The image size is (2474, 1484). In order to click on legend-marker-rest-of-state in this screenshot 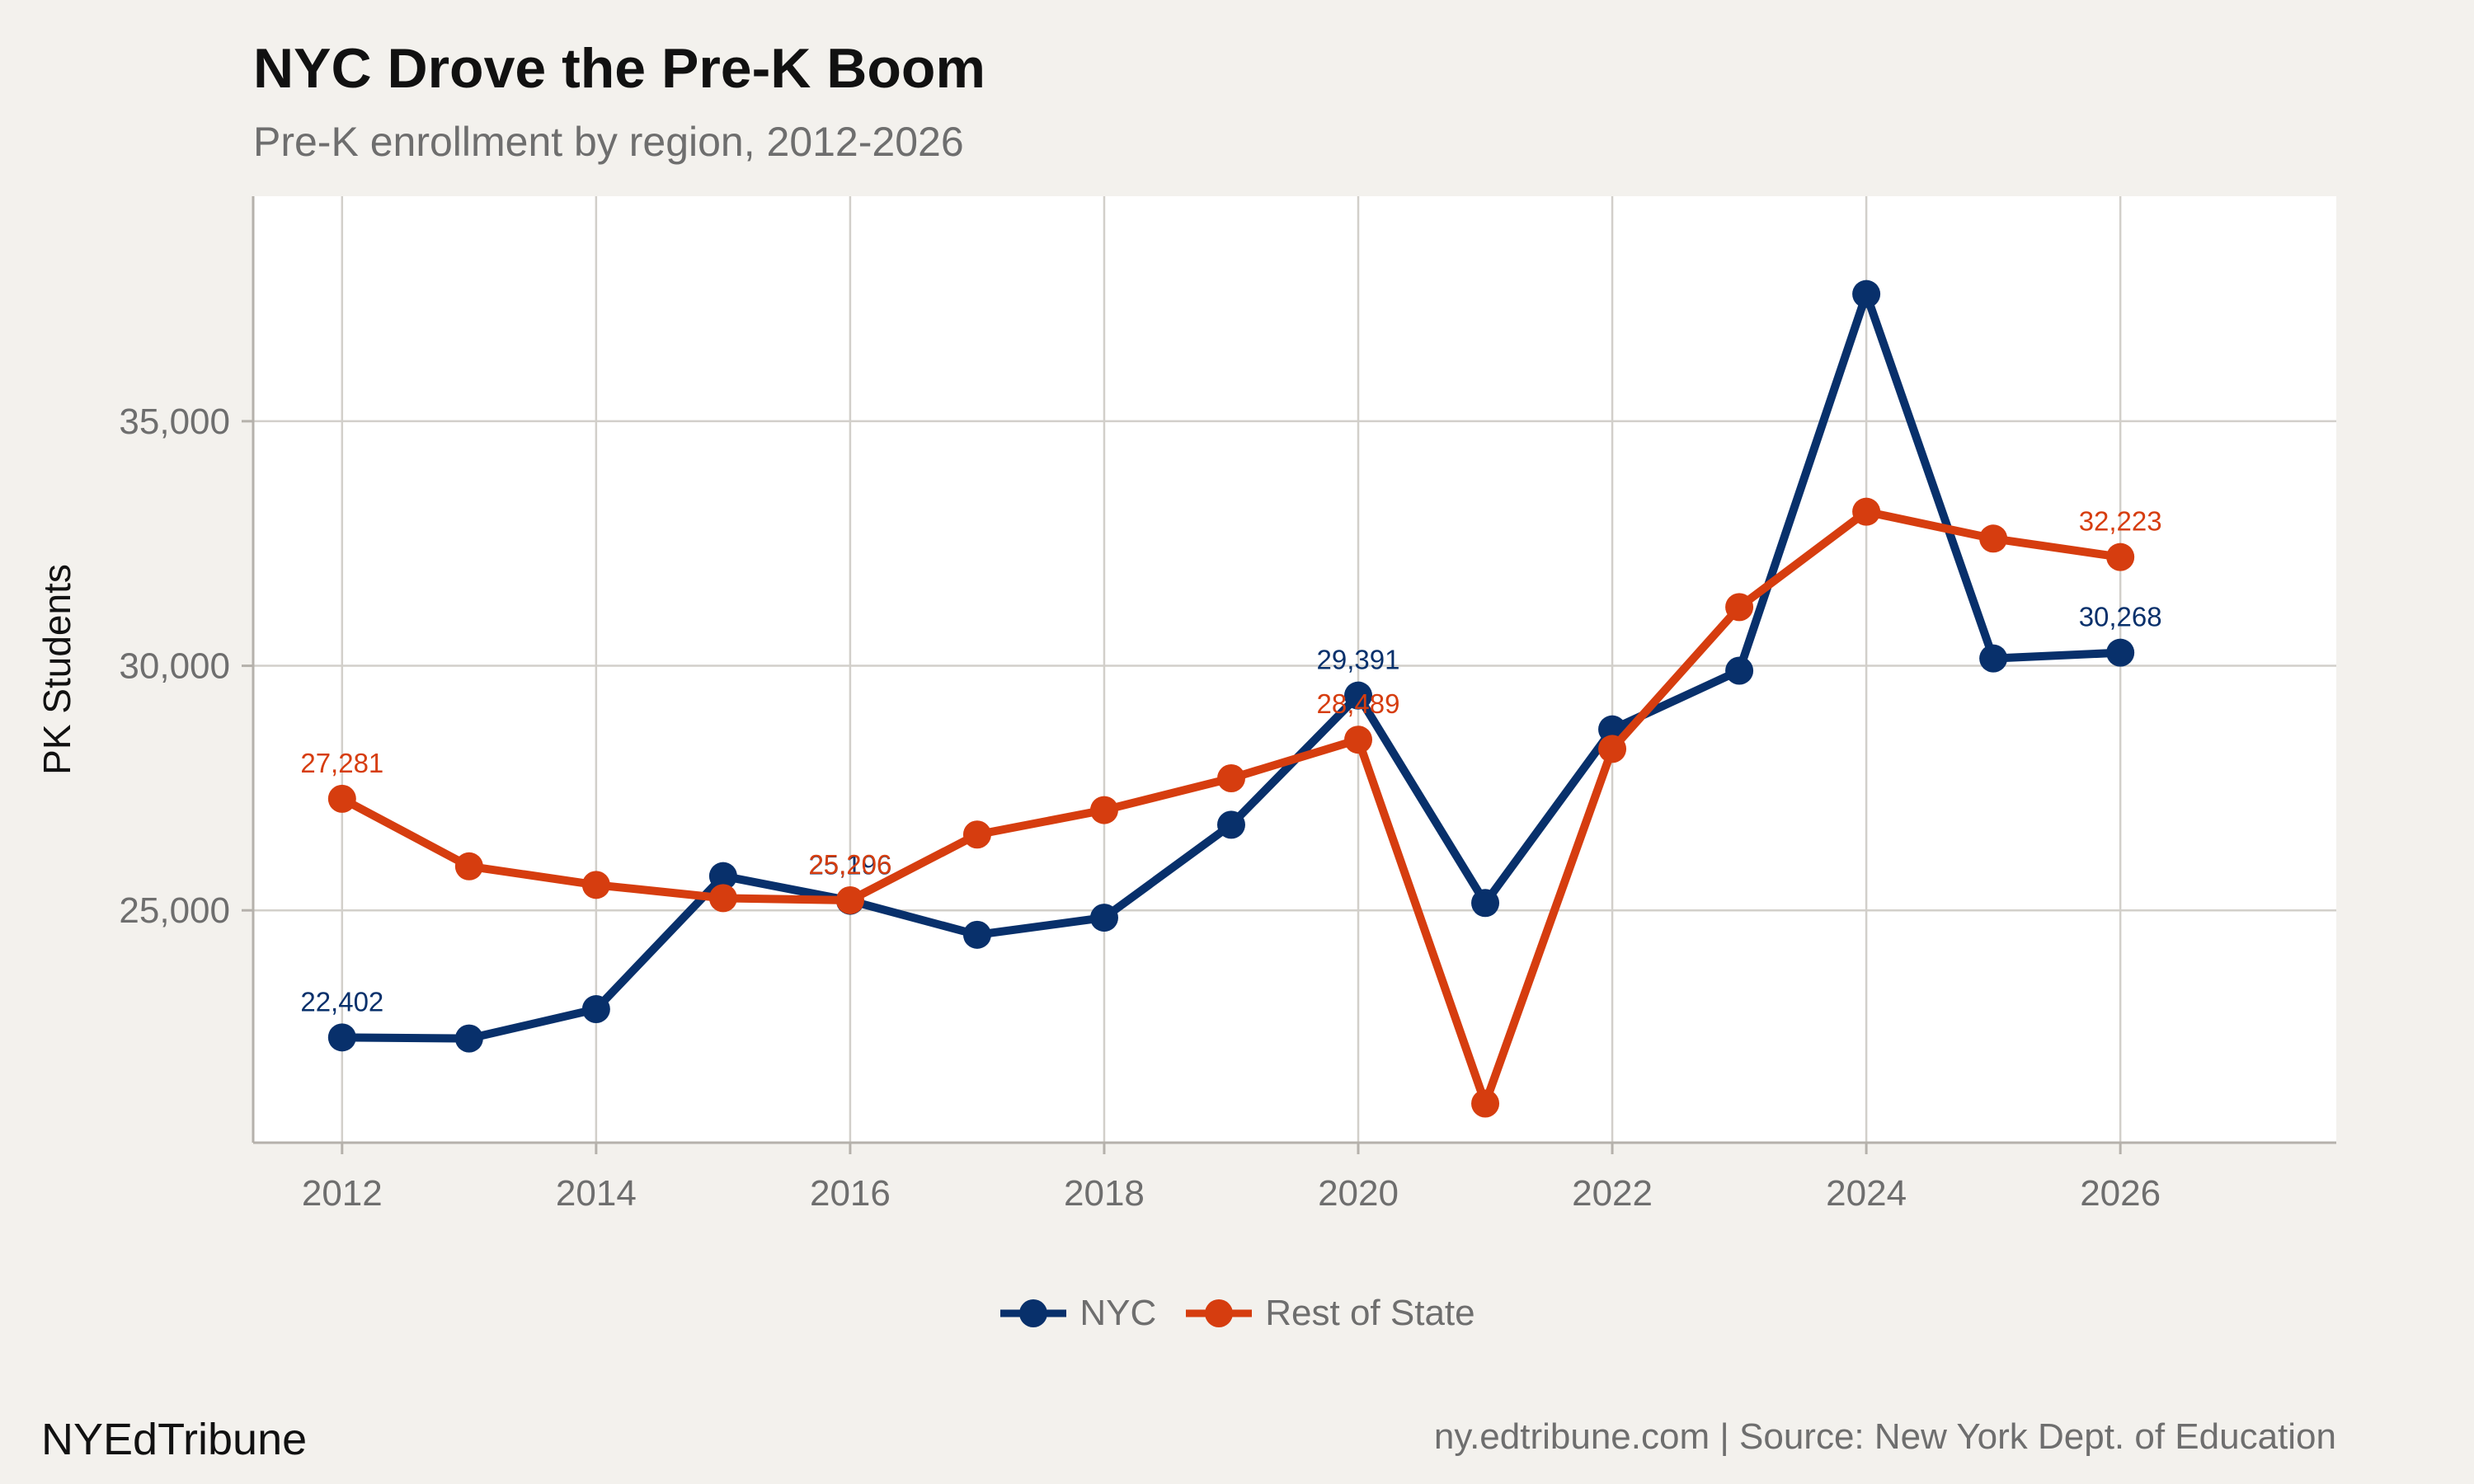, I will do `click(1219, 1313)`.